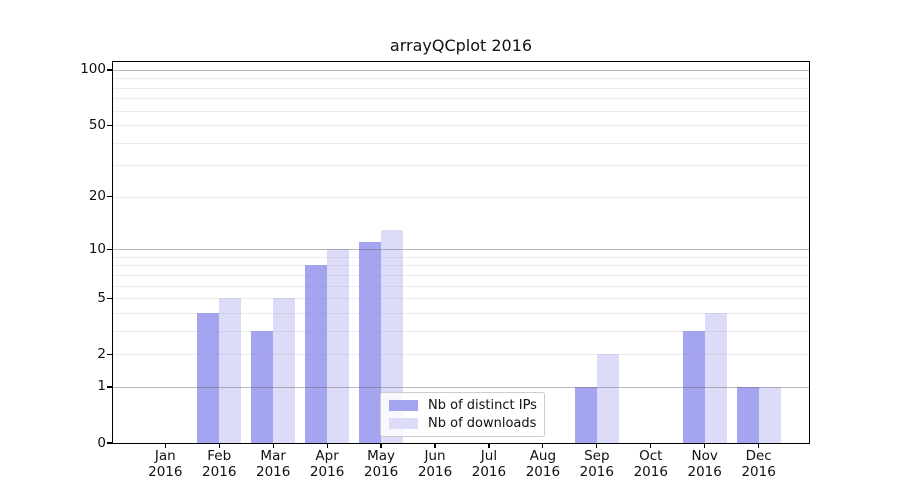  What do you see at coordinates (284, 370) in the screenshot?
I see `bar-mar-downloads` at bounding box center [284, 370].